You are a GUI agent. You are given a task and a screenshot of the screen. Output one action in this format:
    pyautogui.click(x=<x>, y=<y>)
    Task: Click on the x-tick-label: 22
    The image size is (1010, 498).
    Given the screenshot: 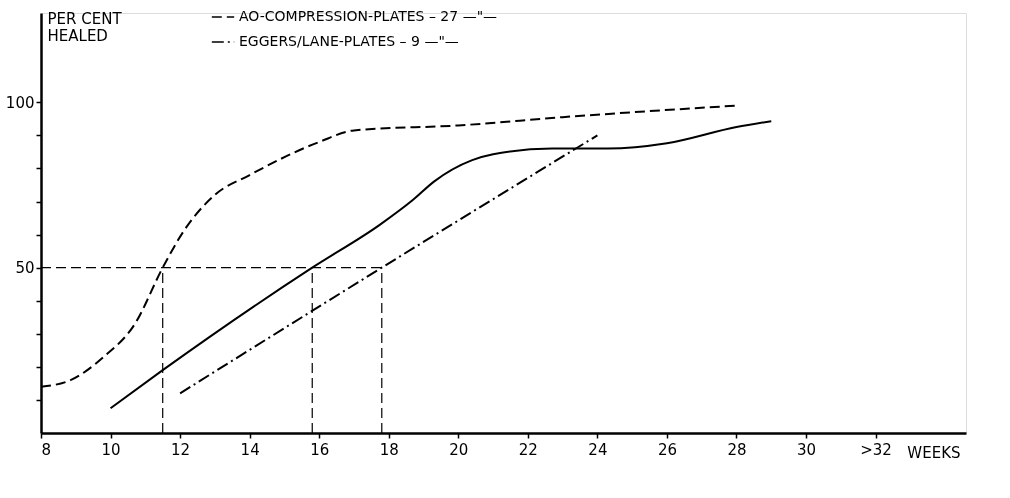 What is the action you would take?
    pyautogui.click(x=528, y=449)
    